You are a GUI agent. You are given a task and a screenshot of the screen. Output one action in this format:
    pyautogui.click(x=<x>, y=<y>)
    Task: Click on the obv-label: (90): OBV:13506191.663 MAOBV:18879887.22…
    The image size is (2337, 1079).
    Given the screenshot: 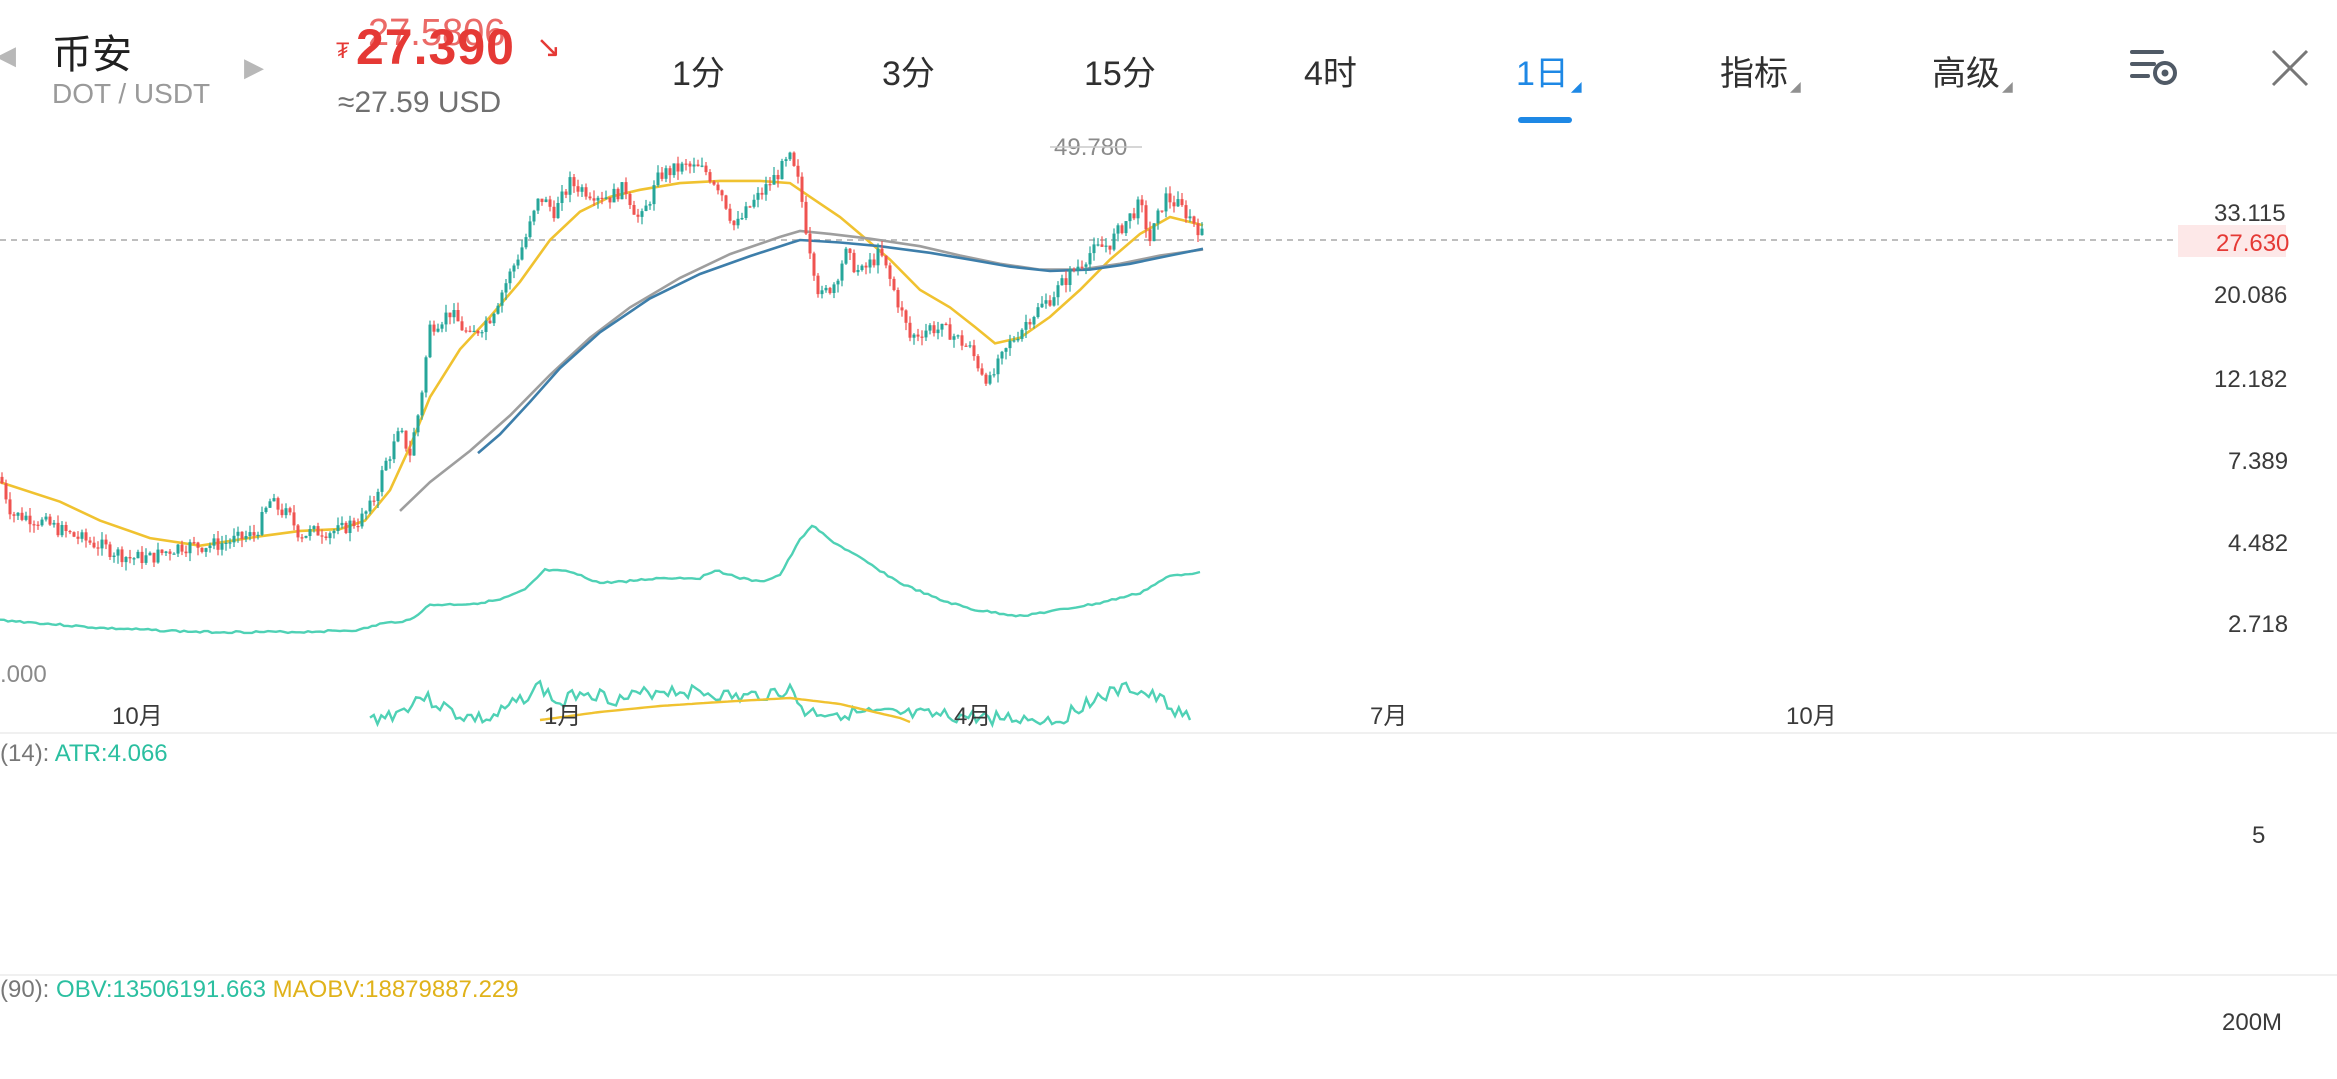 What is the action you would take?
    pyautogui.click(x=259, y=989)
    